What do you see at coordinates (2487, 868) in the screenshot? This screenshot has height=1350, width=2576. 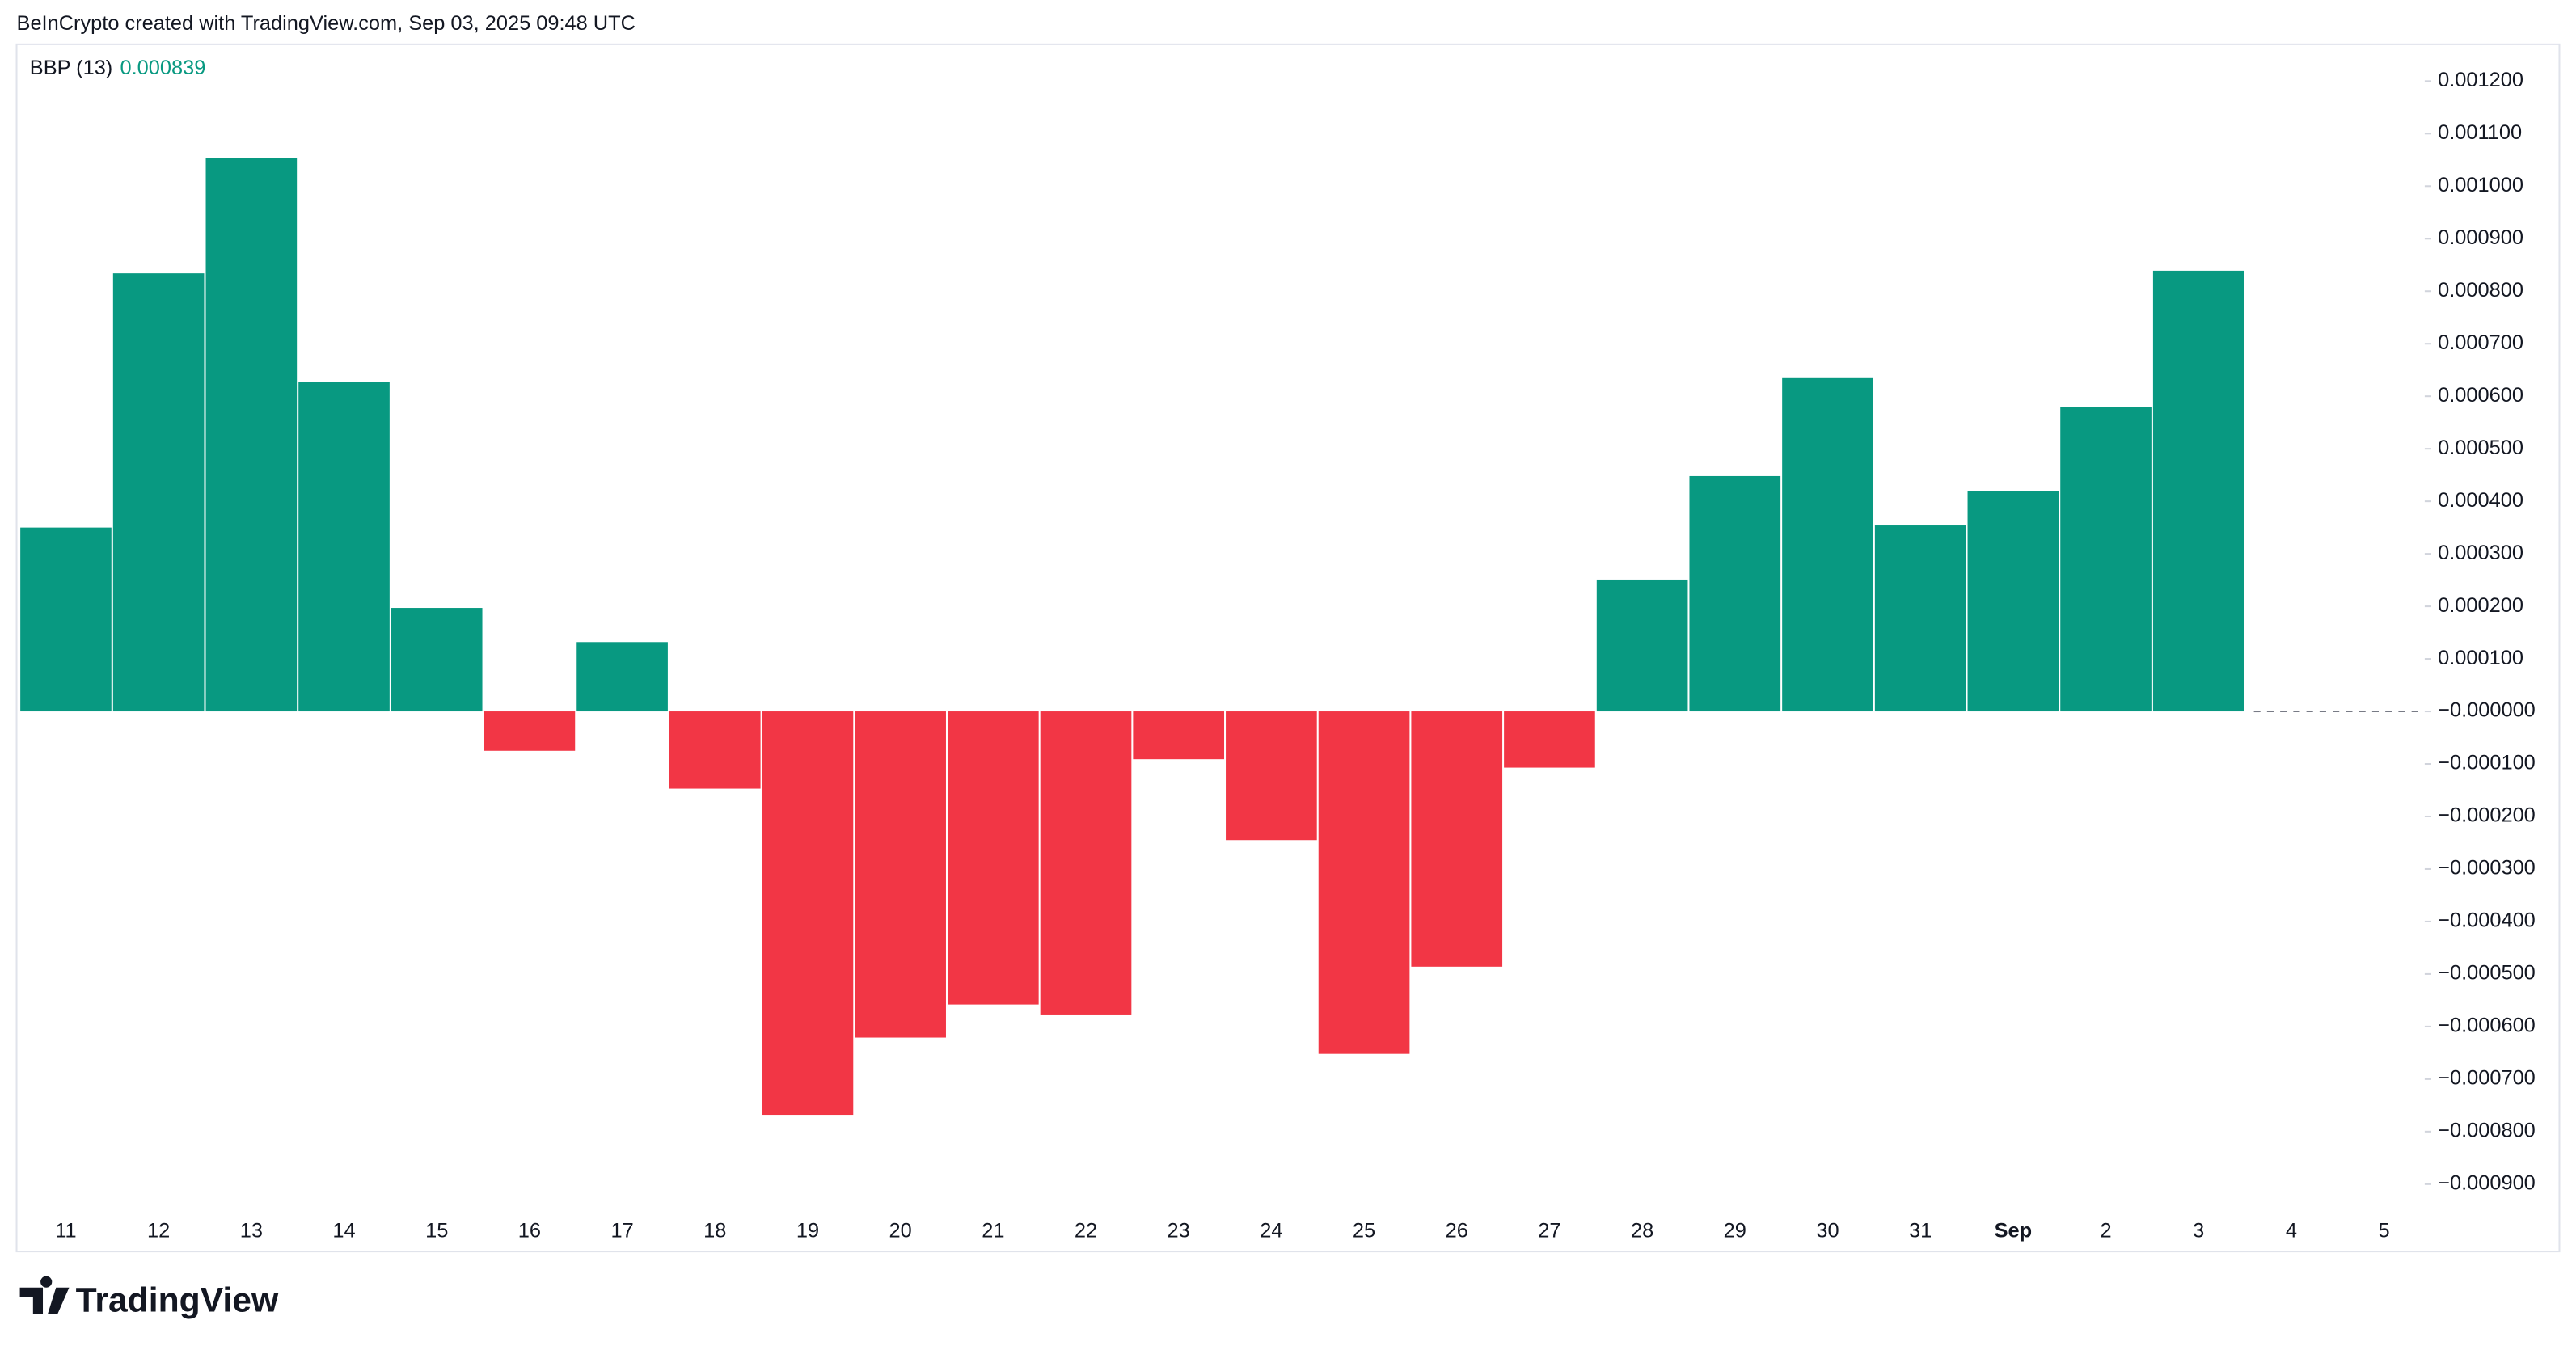 I see `y-tick-label: −0.000300` at bounding box center [2487, 868].